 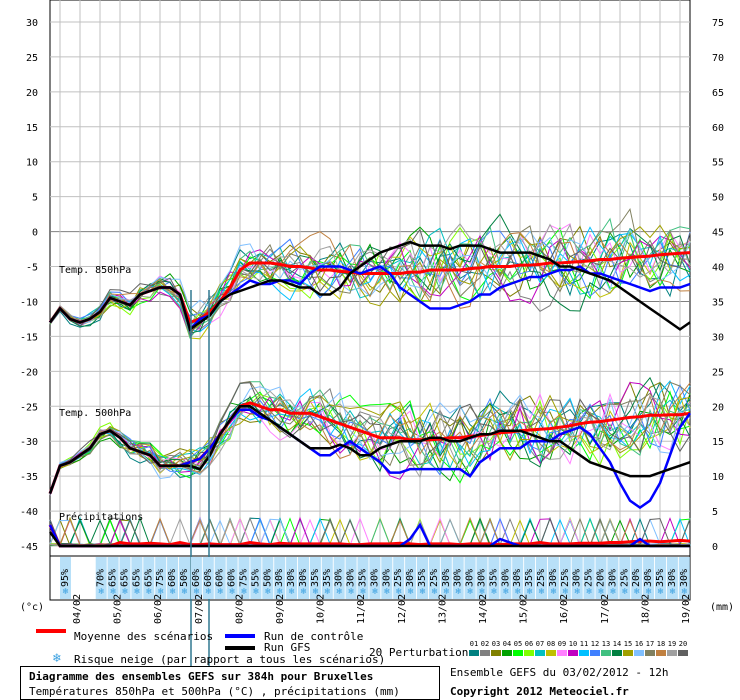 I want to click on snow-risk-value: 25%, so click(x=624, y=578).